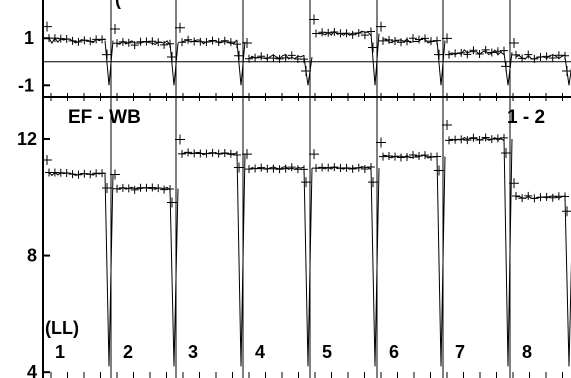  Describe the element at coordinates (526, 117) in the screenshot. I see `annotation-pair: 1 - 2` at that location.